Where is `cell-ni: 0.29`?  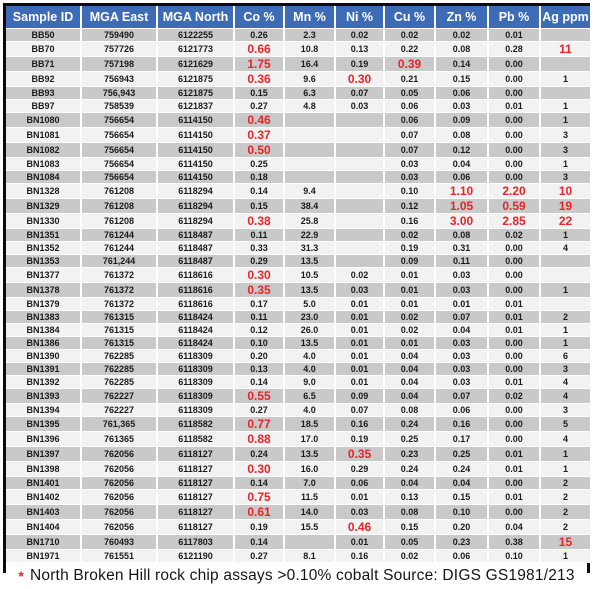 cell-ni: 0.29 is located at coordinates (360, 469).